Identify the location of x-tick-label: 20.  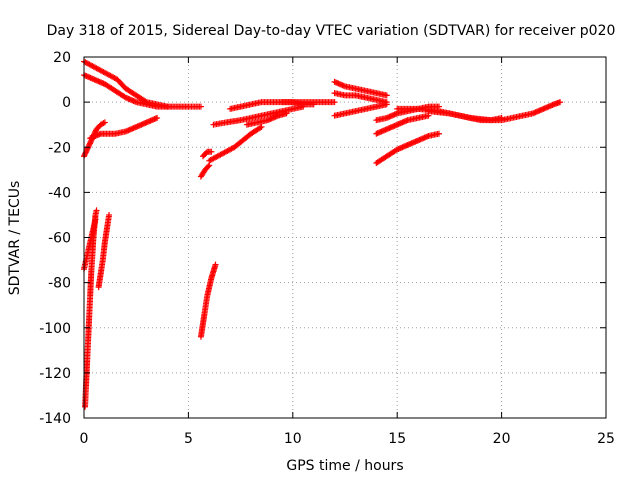
(502, 439).